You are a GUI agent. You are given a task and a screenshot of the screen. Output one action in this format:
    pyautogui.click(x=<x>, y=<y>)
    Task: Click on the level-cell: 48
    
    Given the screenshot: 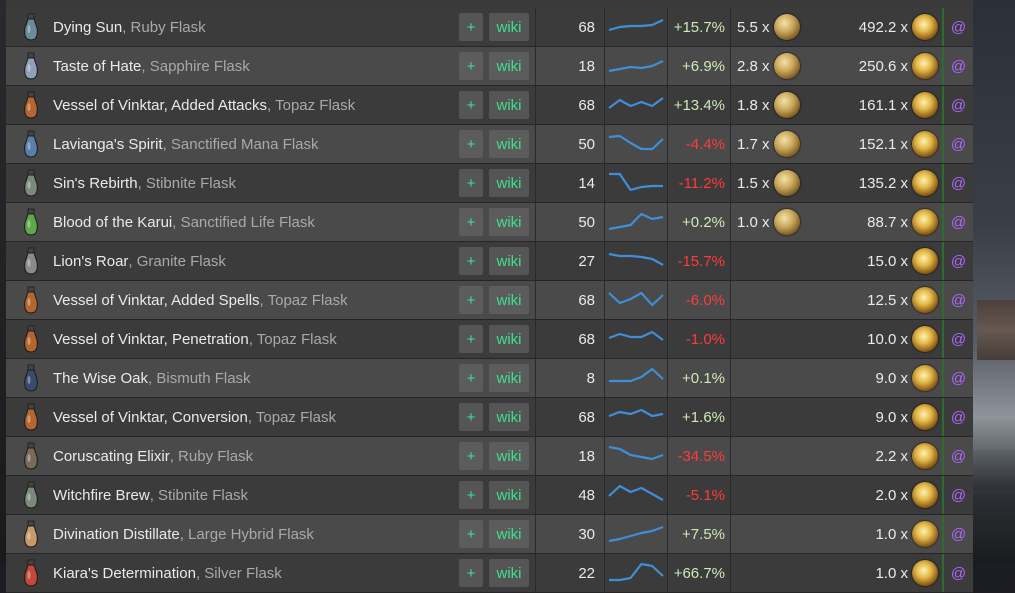 What is the action you would take?
    pyautogui.click(x=569, y=495)
    